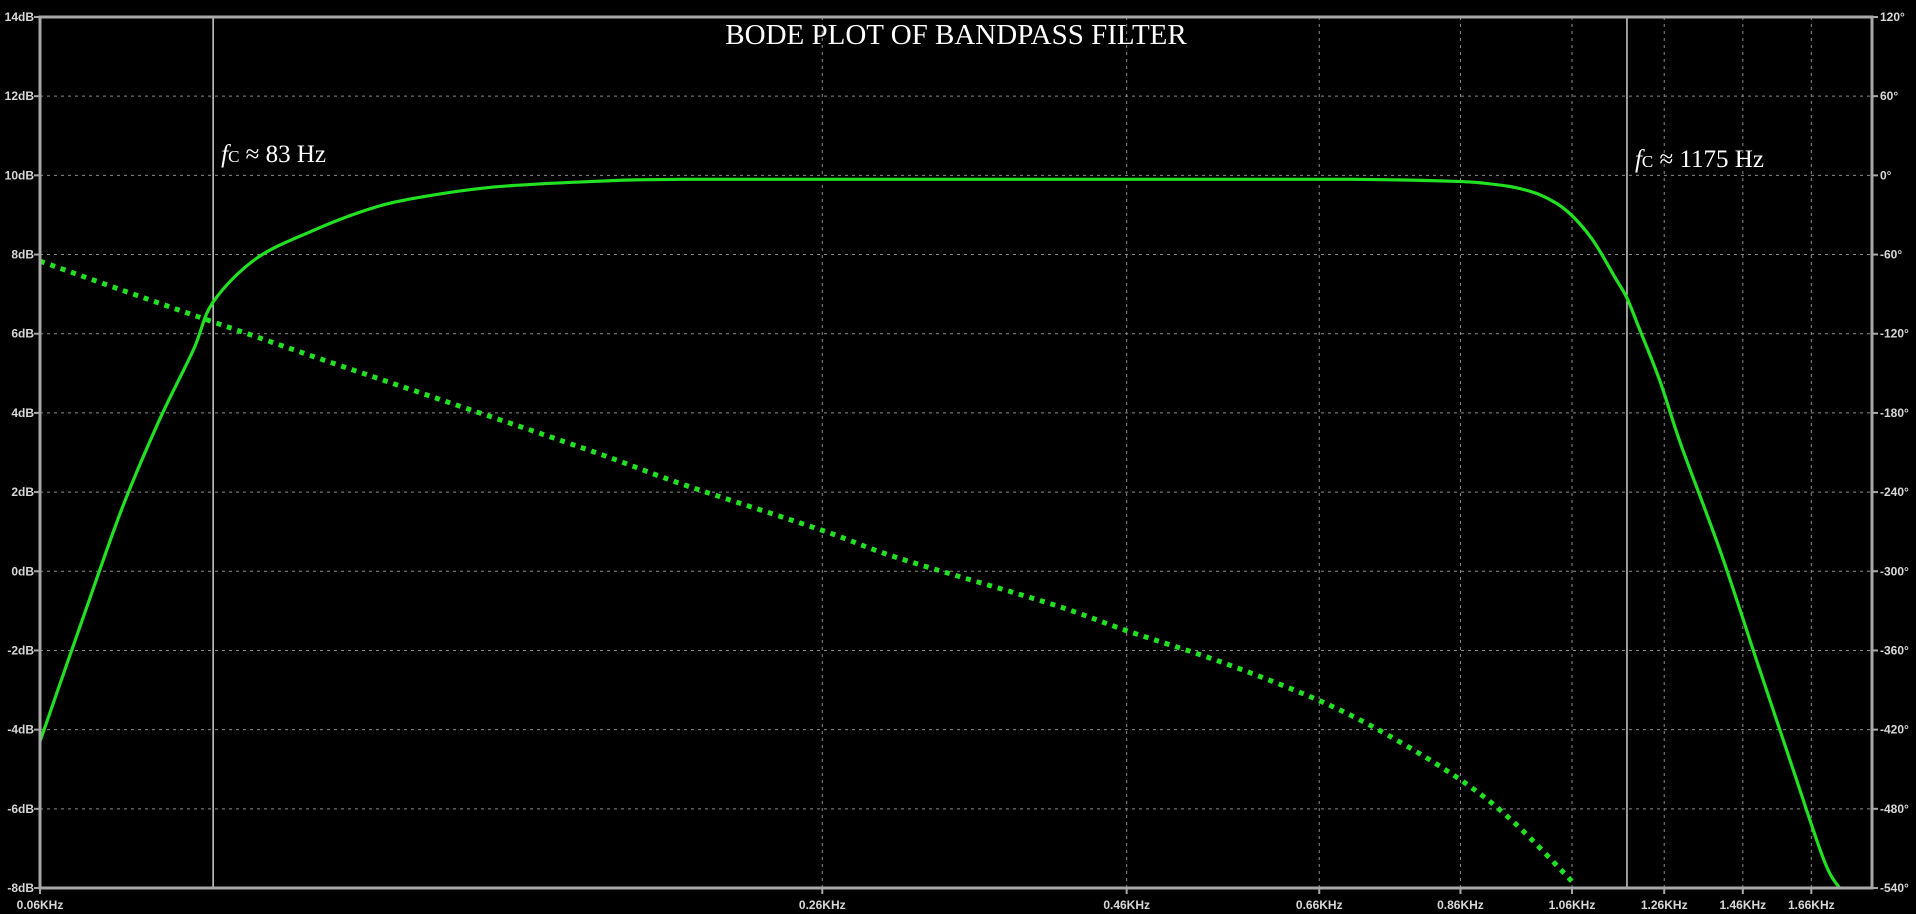  I want to click on x-tick-label: 1.46KHz, so click(1742, 905).